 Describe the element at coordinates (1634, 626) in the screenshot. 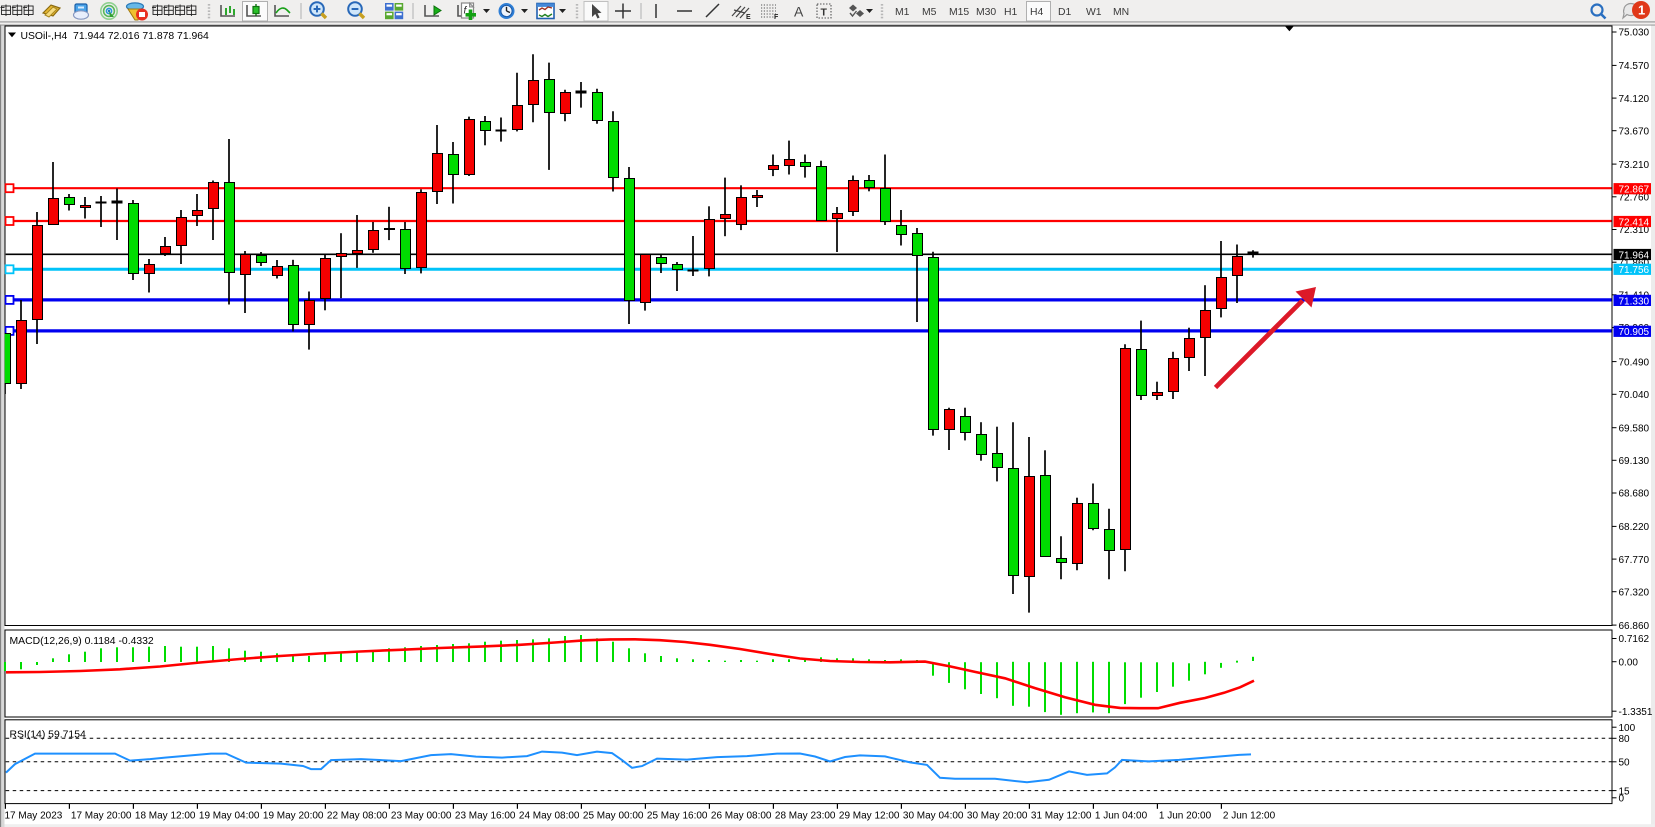

I see `svg-text: 66.860` at that location.